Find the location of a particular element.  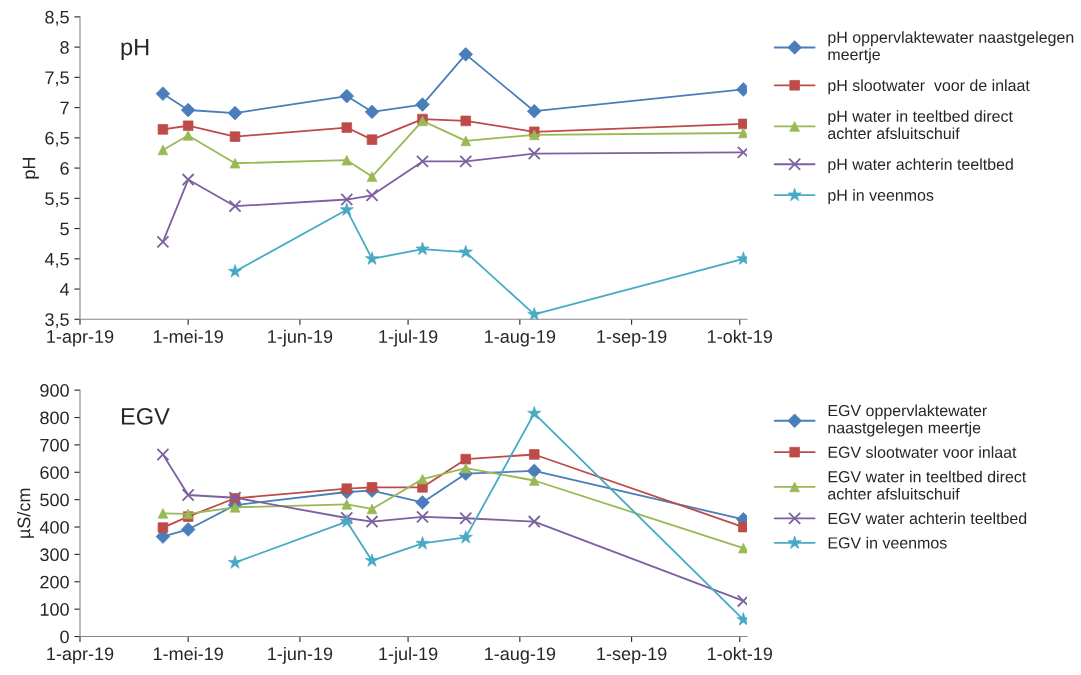

y-tick-label: 8,5 is located at coordinates (57, 18).